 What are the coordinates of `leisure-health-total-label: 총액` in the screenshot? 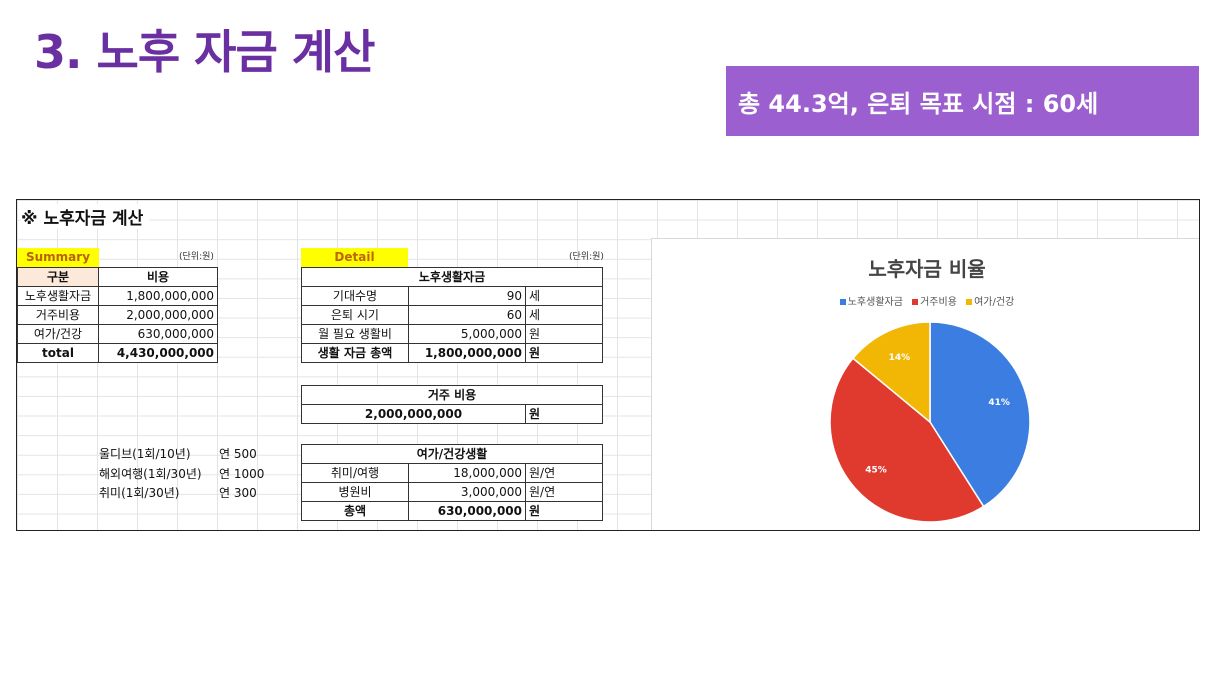 It's located at (355, 511).